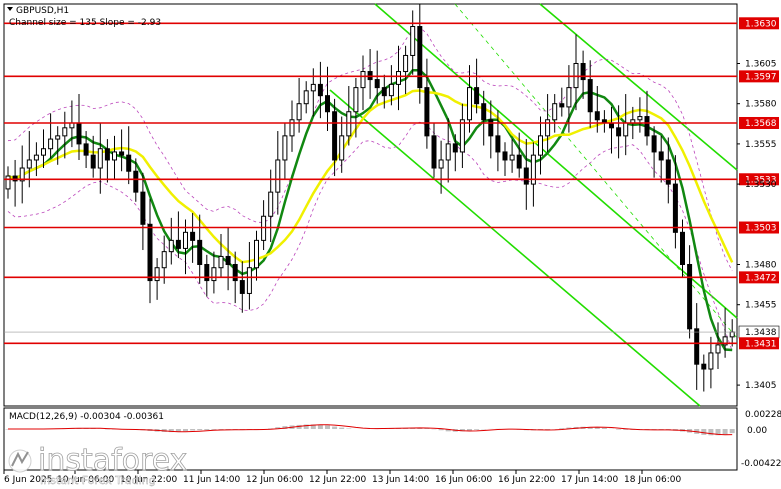 The width and height of the screenshot is (781, 489). I want to click on level-tag-text: 1.3630, so click(761, 24).